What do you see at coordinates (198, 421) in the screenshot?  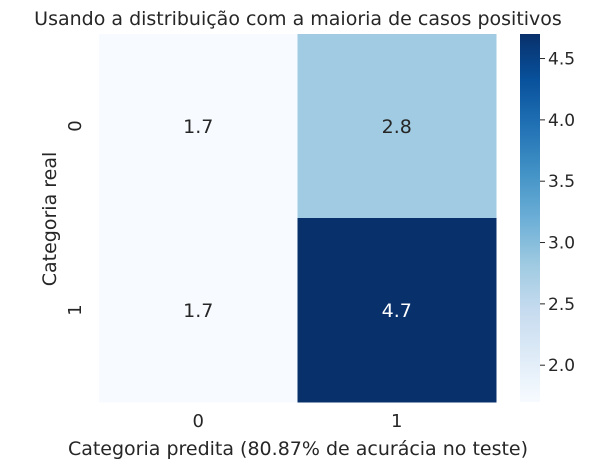 I see `x-tick-label-0: 0` at bounding box center [198, 421].